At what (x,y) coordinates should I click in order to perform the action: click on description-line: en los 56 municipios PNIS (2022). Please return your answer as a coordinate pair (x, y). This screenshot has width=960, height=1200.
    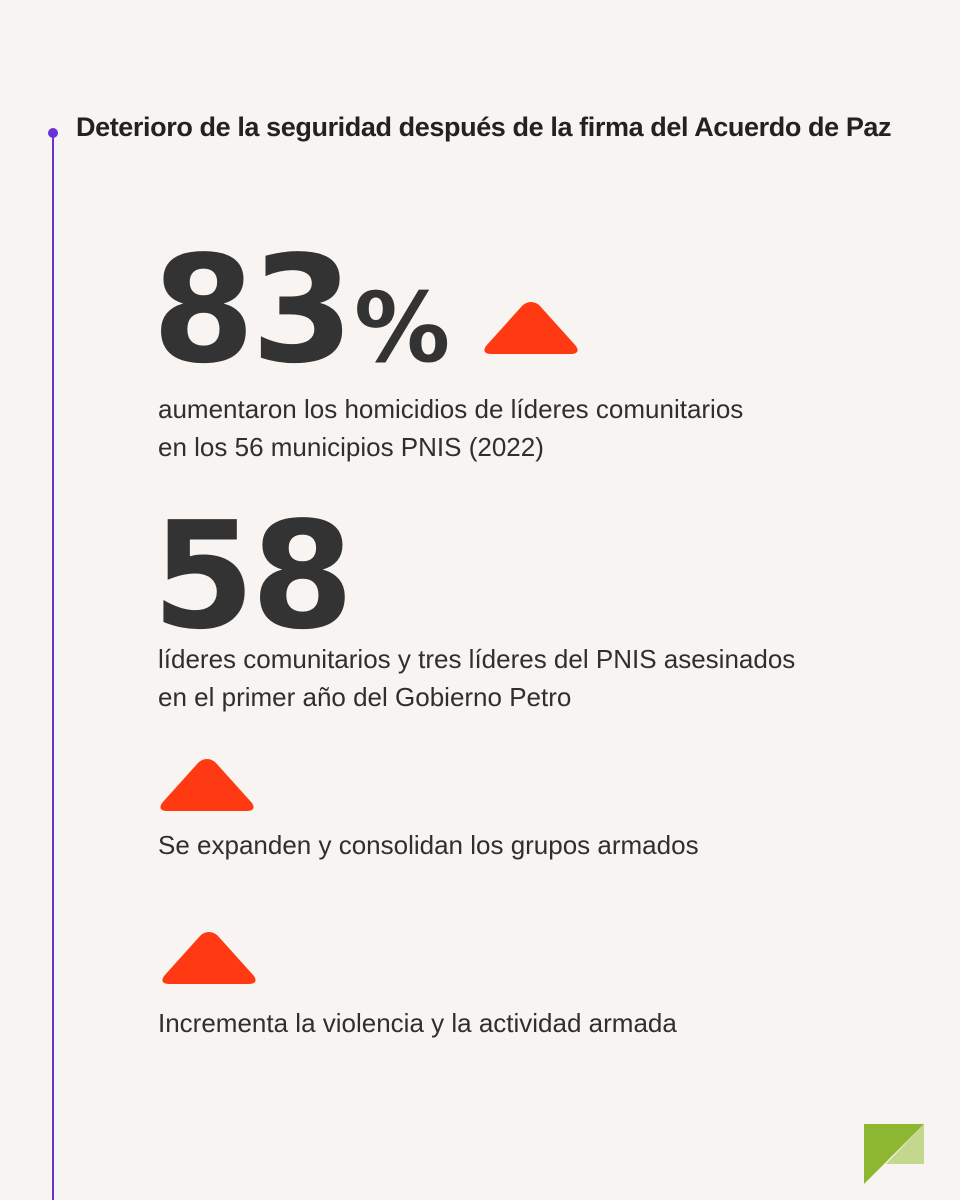
    Looking at the image, I should click on (351, 447).